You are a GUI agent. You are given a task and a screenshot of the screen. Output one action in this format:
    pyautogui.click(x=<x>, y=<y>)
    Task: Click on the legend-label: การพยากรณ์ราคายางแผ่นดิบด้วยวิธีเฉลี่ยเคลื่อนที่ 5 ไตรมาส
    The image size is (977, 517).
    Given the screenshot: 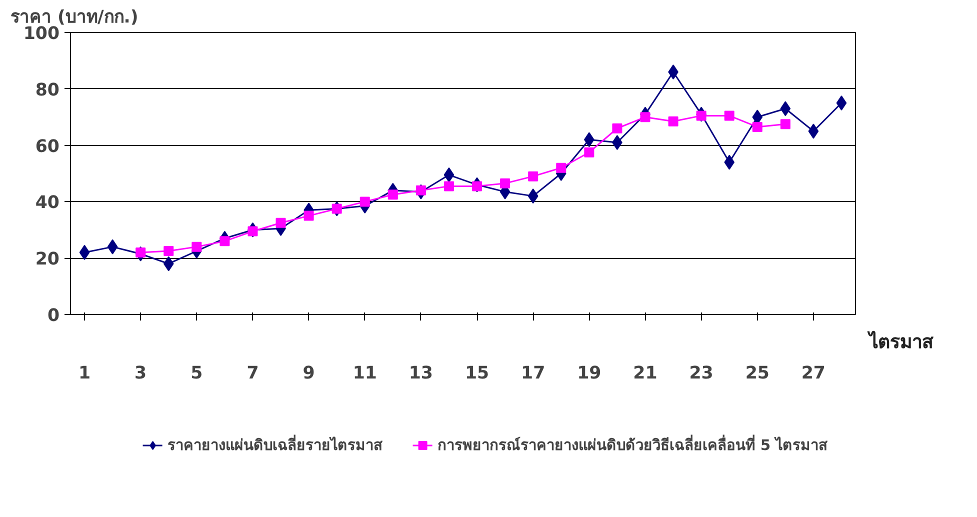 What is the action you would take?
    pyautogui.click(x=632, y=445)
    